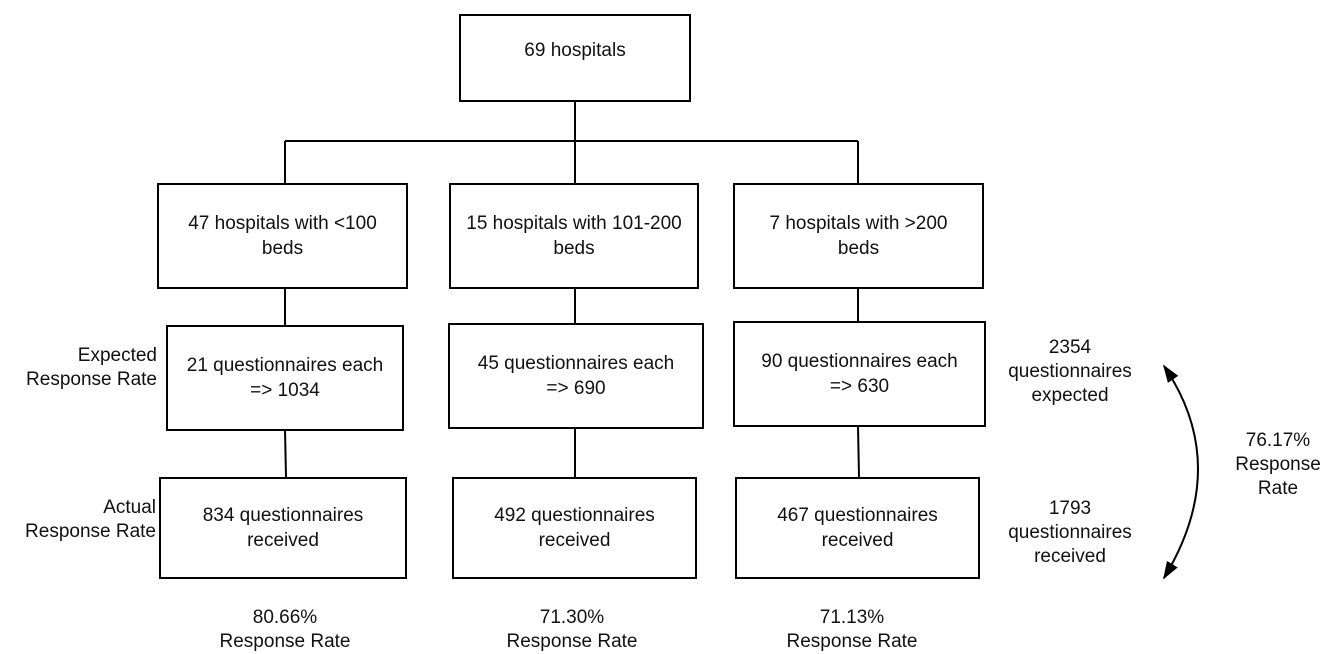  I want to click on group-box-small: 47 hospitals with <100 beds, so click(282, 236).